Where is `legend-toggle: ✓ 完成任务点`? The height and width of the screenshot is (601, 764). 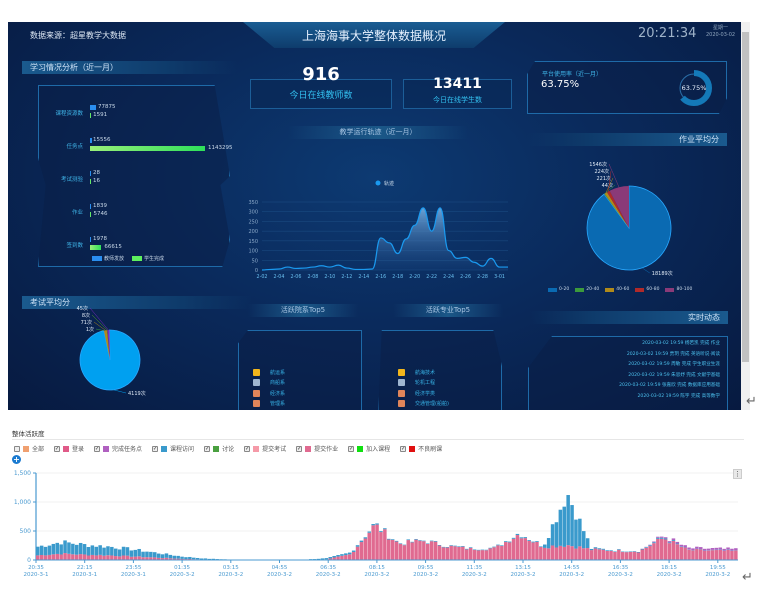 legend-toggle: ✓ 完成任务点 is located at coordinates (118, 448).